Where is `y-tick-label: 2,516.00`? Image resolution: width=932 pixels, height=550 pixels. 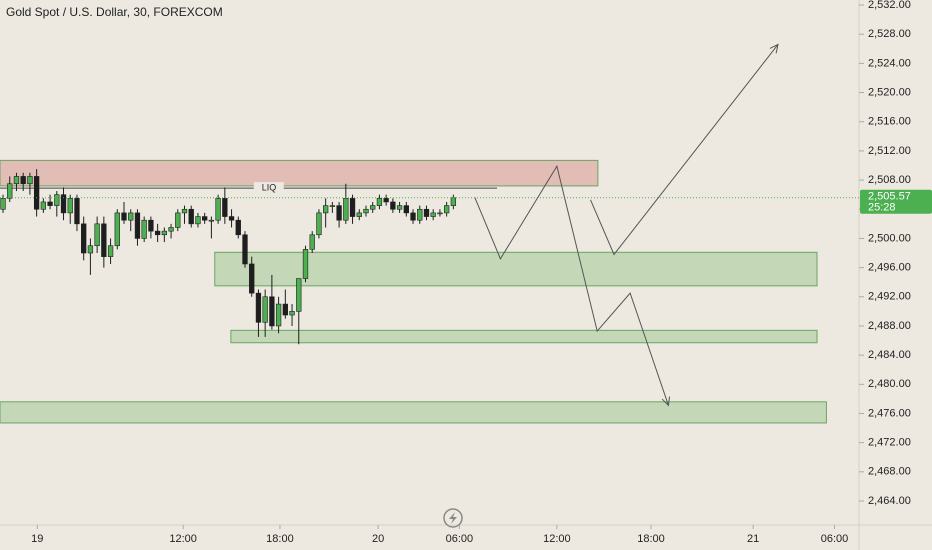
y-tick-label: 2,516.00 is located at coordinates (889, 122).